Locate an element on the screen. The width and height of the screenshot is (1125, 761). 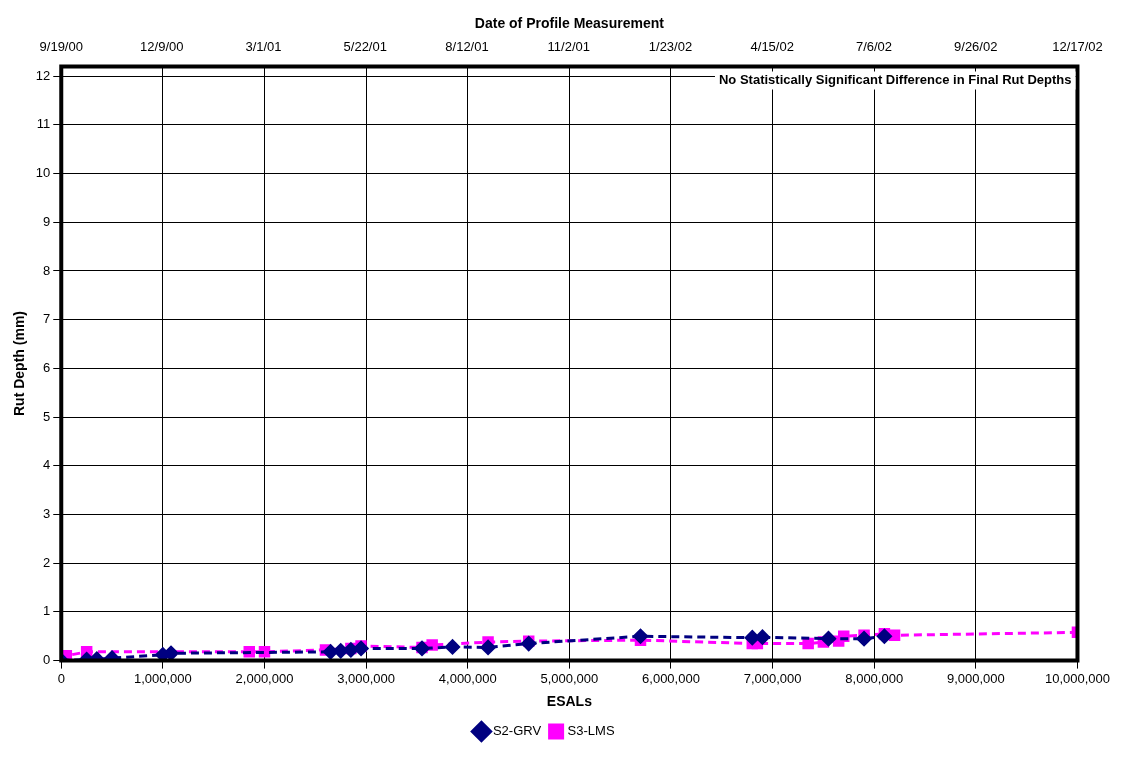
x-tick-label: 4,000,000 is located at coordinates (467, 678).